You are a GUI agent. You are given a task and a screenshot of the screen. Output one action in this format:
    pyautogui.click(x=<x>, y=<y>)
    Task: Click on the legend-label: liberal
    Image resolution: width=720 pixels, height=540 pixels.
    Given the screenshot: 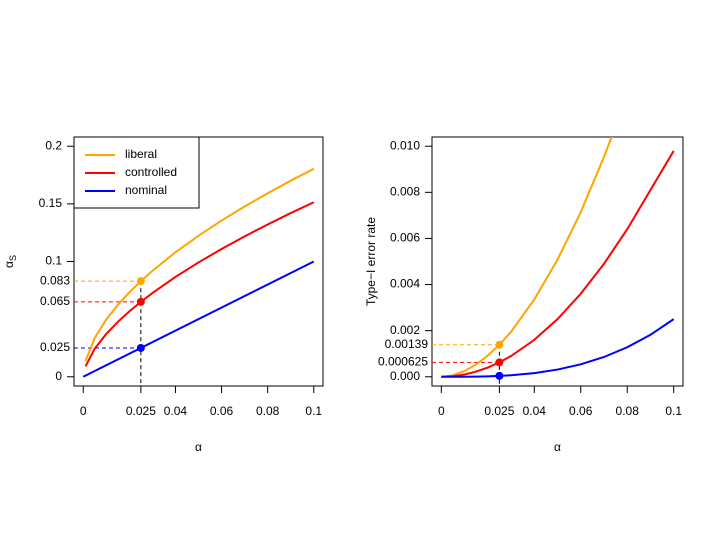 What is the action you would take?
    pyautogui.click(x=141, y=154)
    